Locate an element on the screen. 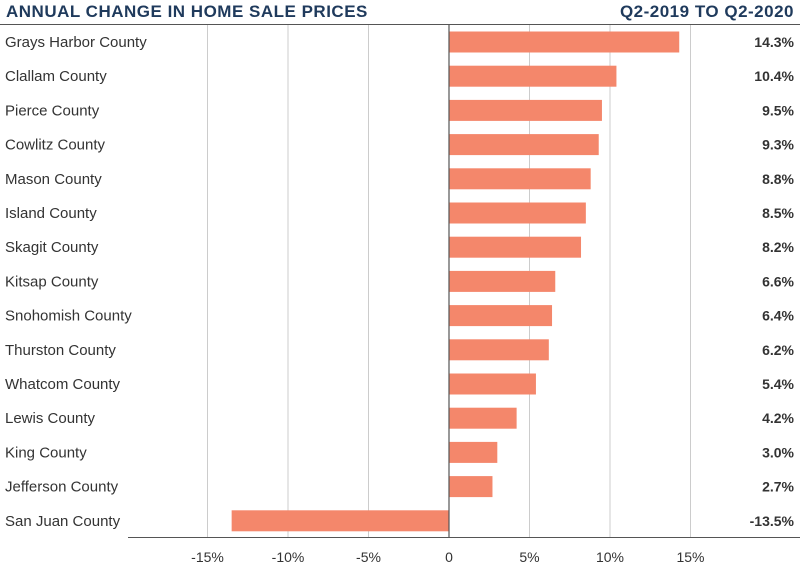  value-label: 6.6% is located at coordinates (778, 281).